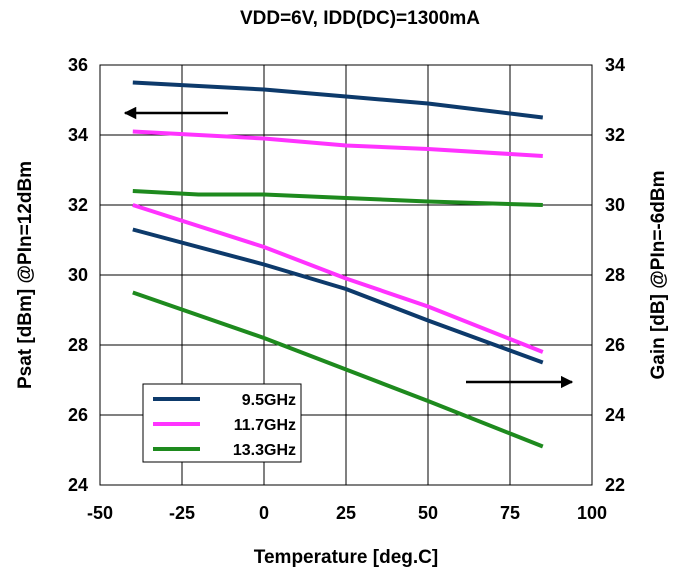  I want to click on series-line-13-3ghz-left, so click(337, 198).